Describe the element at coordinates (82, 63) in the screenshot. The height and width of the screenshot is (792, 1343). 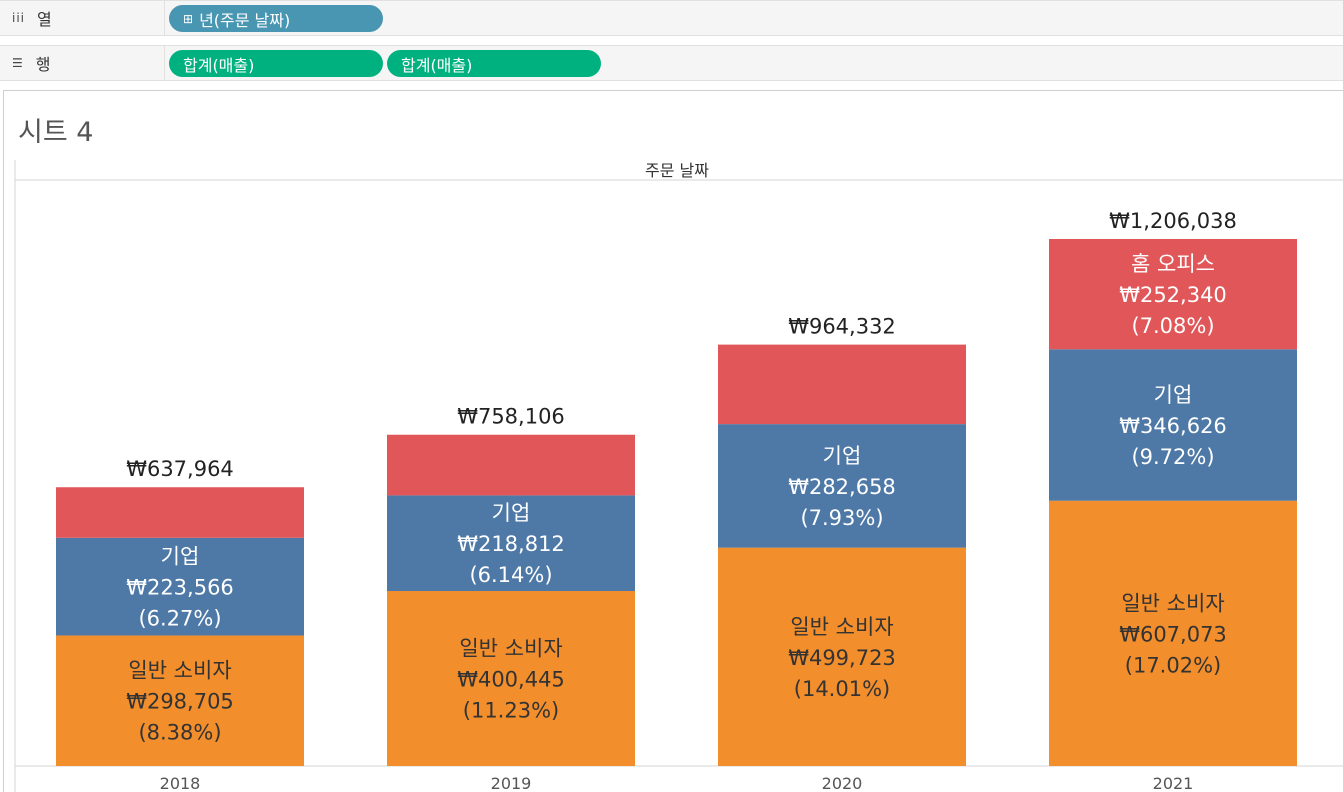
I see `rows-shelf-label-area: ☰ 행` at that location.